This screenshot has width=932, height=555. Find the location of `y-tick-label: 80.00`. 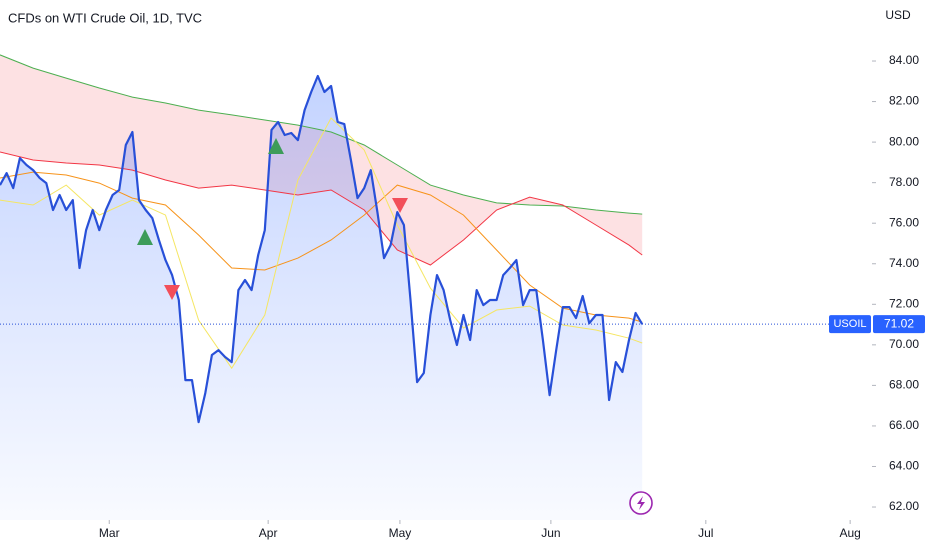

y-tick-label: 80.00 is located at coordinates (904, 141).